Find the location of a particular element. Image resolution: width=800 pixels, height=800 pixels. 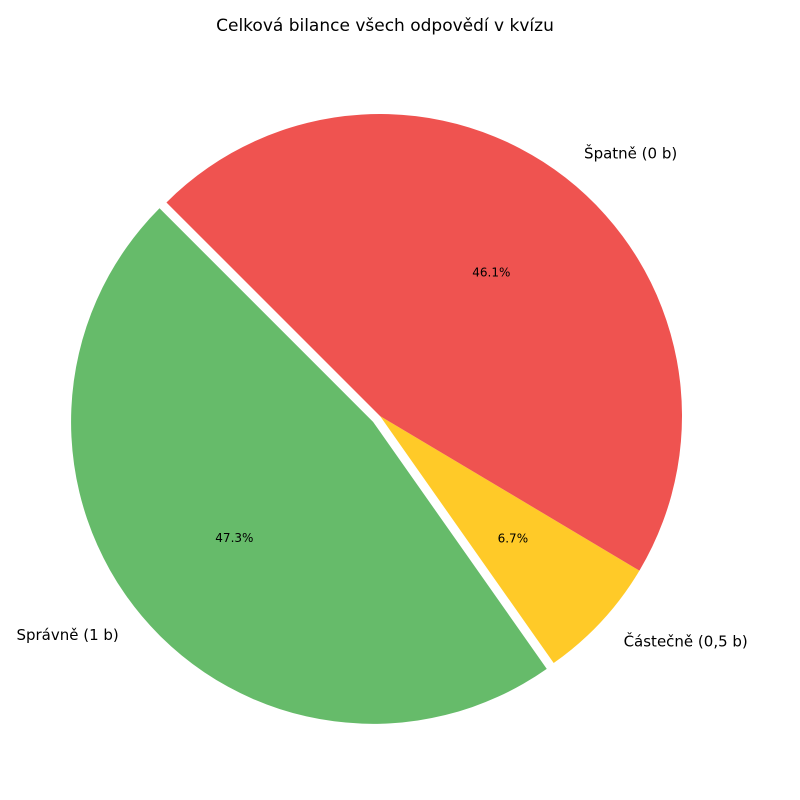

value-label: 47.3% is located at coordinates (234, 538).